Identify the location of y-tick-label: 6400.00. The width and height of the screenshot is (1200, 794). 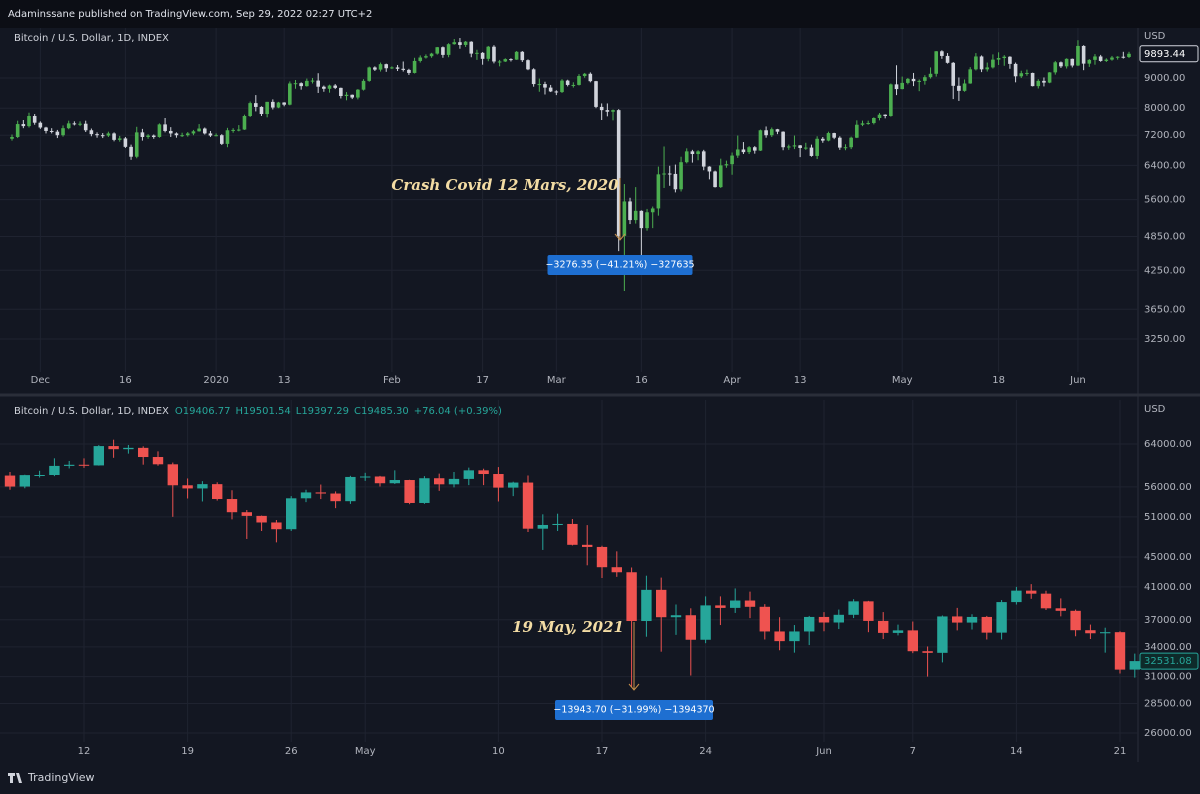
(1164, 165).